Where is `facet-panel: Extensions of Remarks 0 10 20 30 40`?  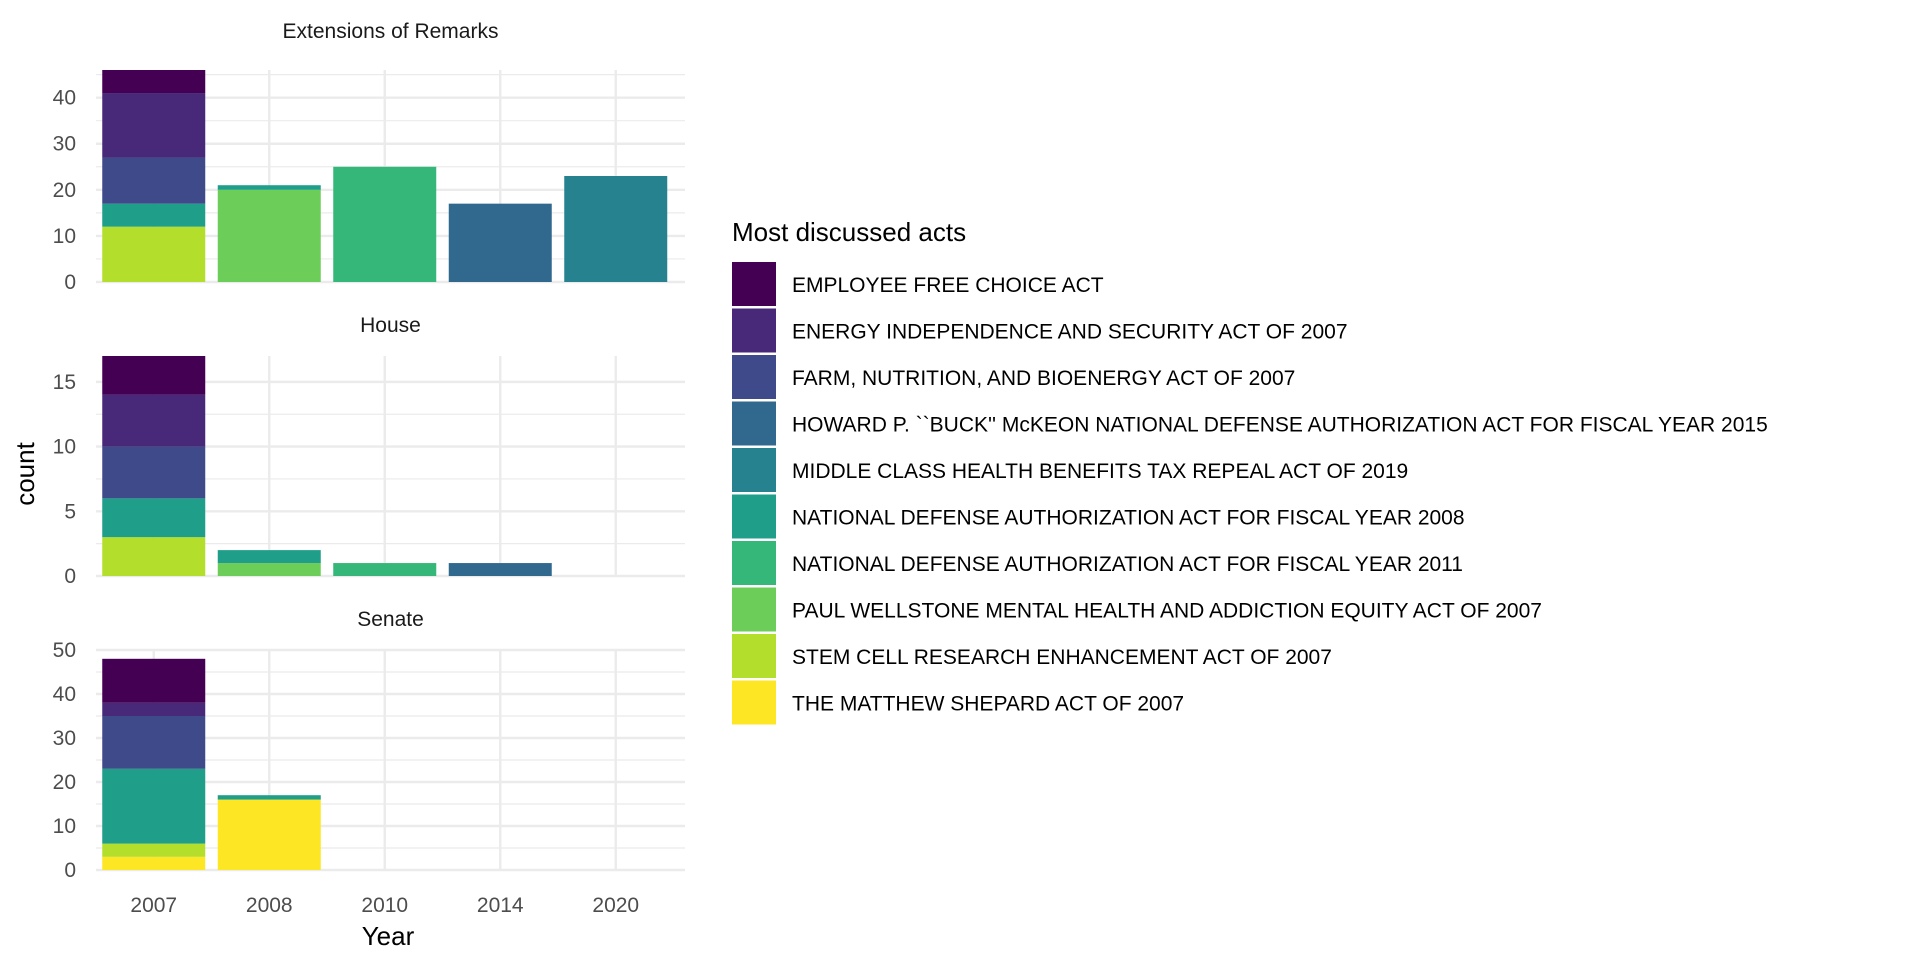 facet-panel: Extensions of Remarks 0 10 20 30 40 is located at coordinates (369, 157).